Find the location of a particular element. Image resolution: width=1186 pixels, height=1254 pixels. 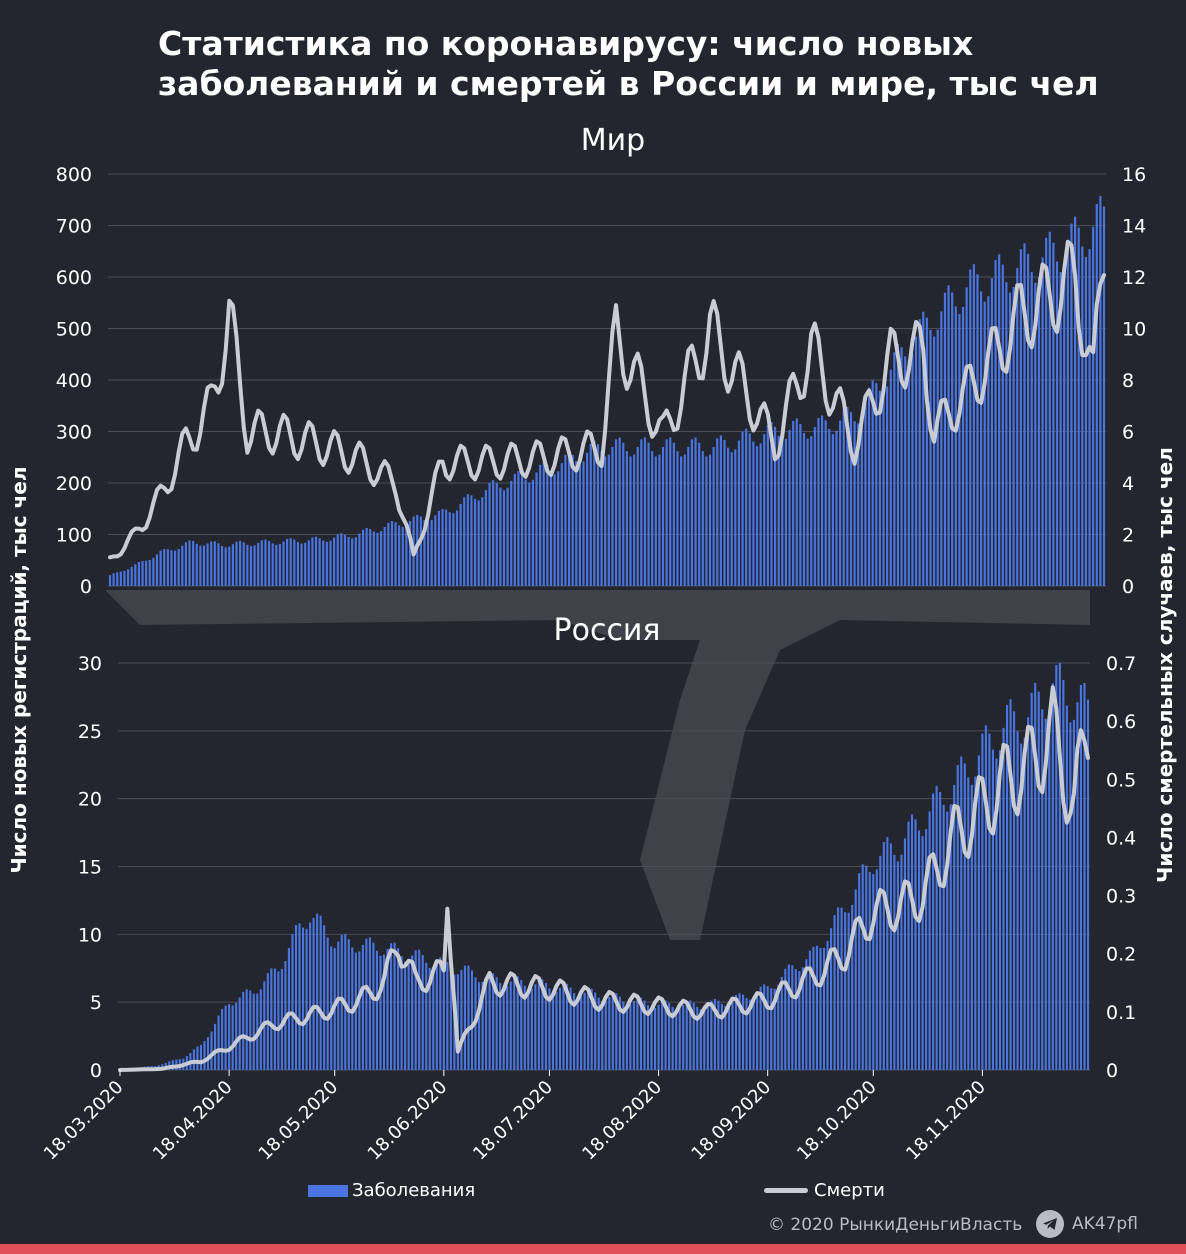

russia-y-right-tick-label: 0.6 is located at coordinates (1121, 722).